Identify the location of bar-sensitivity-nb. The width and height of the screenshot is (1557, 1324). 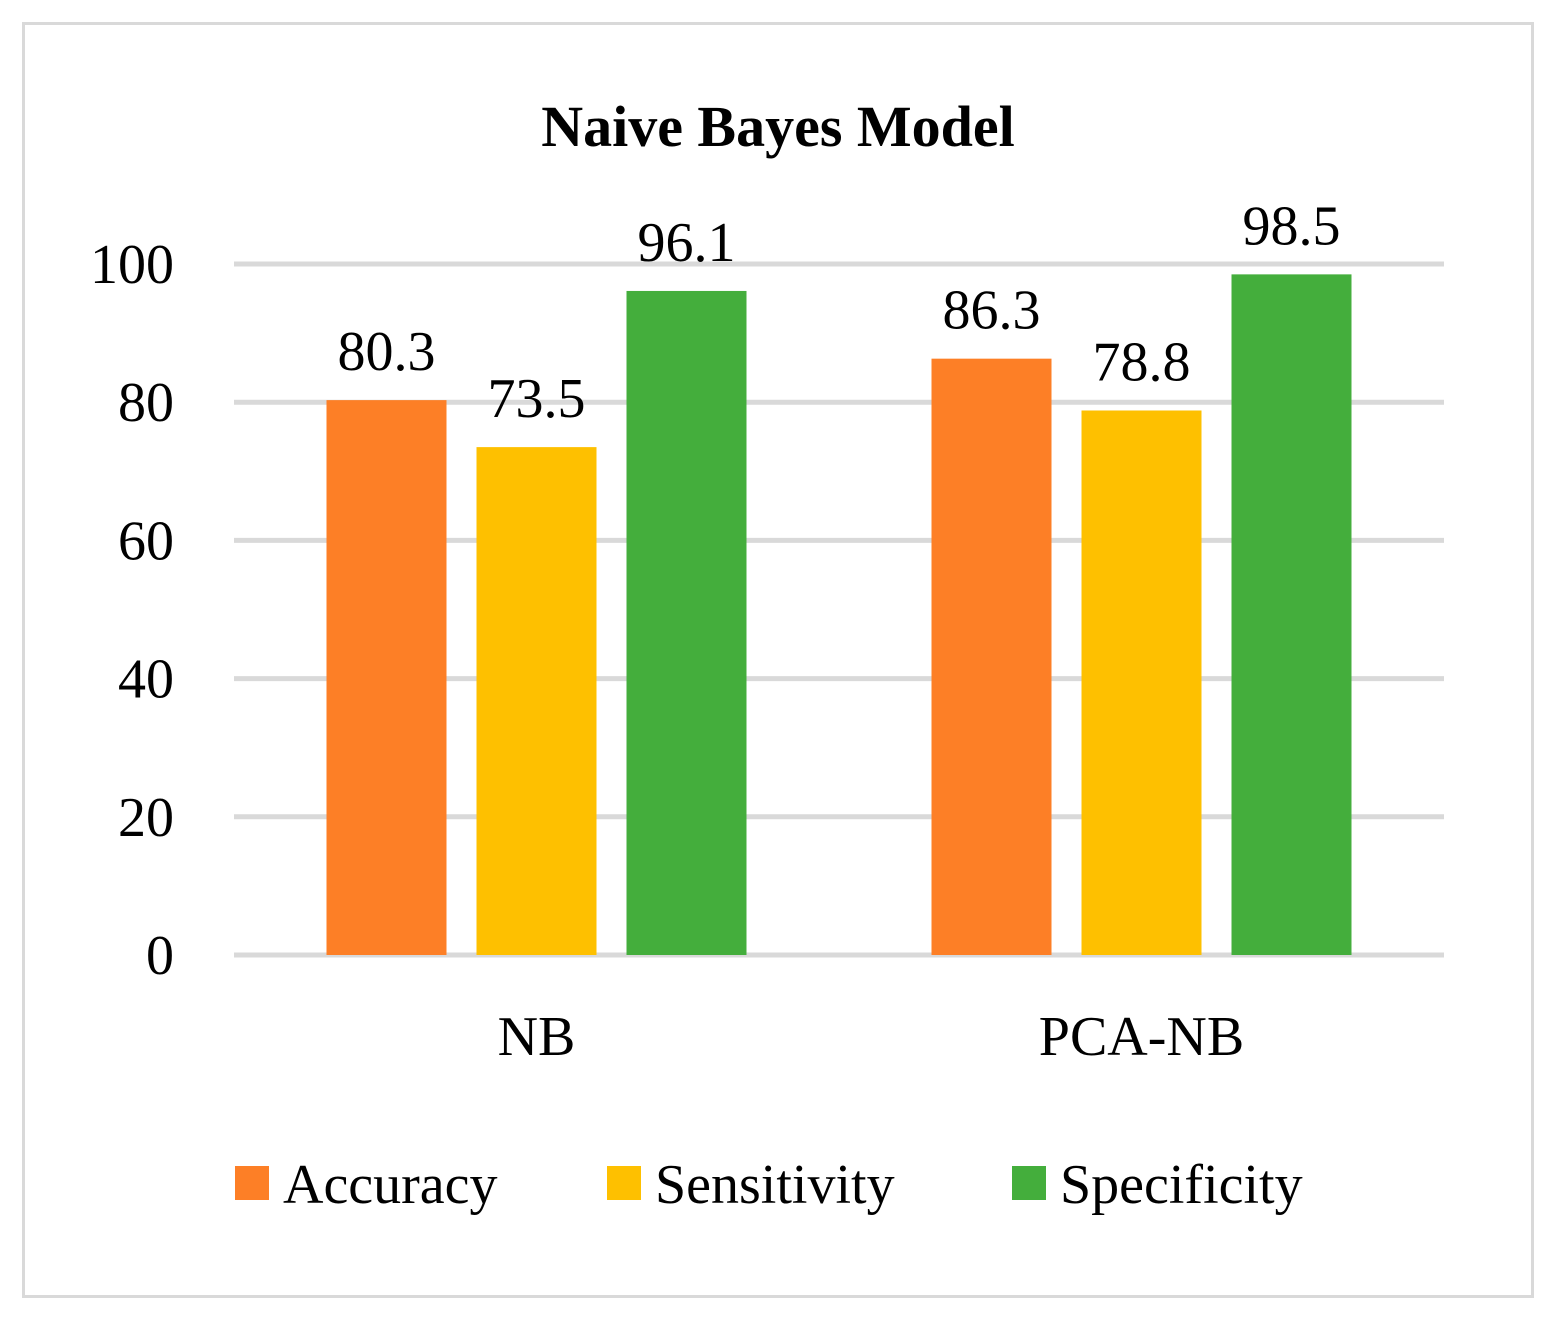
(536, 701).